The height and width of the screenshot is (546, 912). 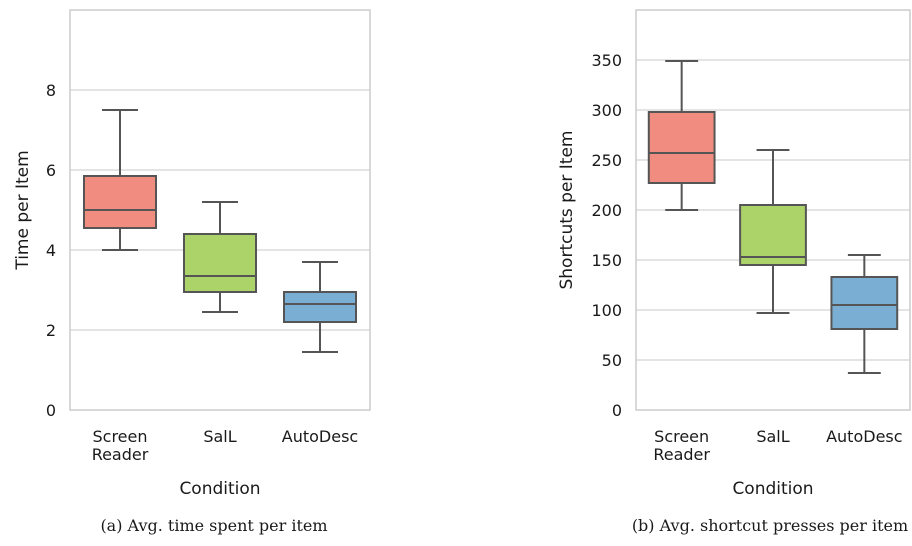 I want to click on y-tick-label: 250, so click(x=606, y=160).